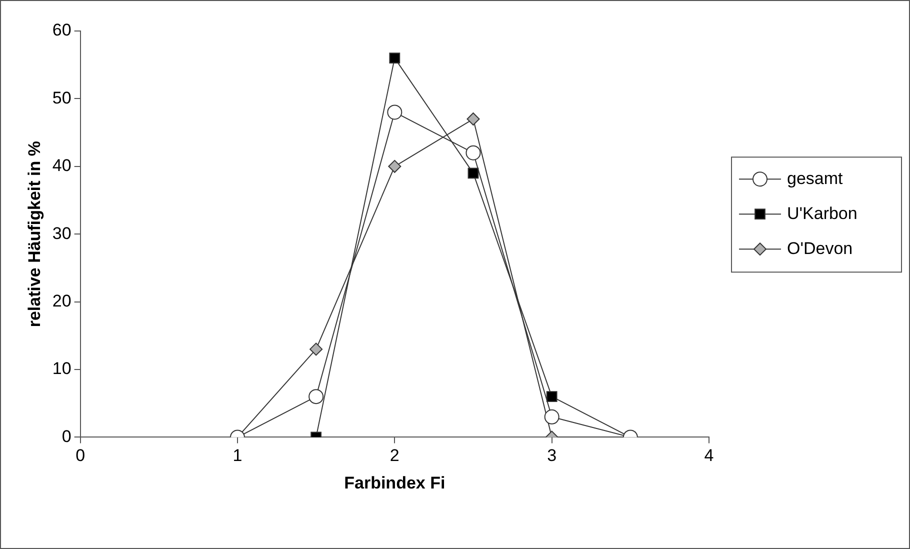 Image resolution: width=910 pixels, height=549 pixels. What do you see at coordinates (62, 233) in the screenshot?
I see `y-tick-label: 30` at bounding box center [62, 233].